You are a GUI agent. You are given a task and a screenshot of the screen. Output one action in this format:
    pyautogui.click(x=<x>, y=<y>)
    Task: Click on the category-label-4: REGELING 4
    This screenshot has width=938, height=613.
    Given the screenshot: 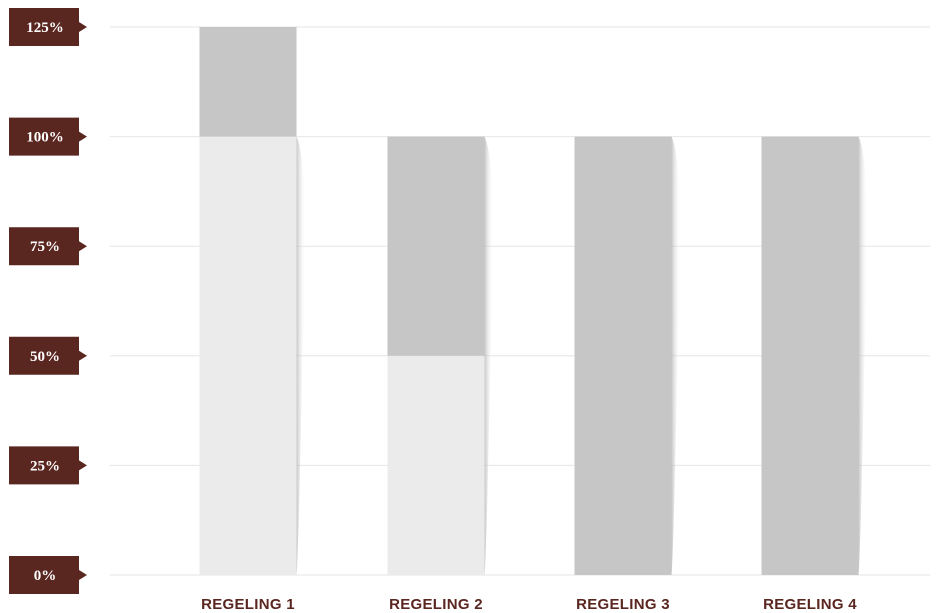 What is the action you would take?
    pyautogui.click(x=810, y=604)
    